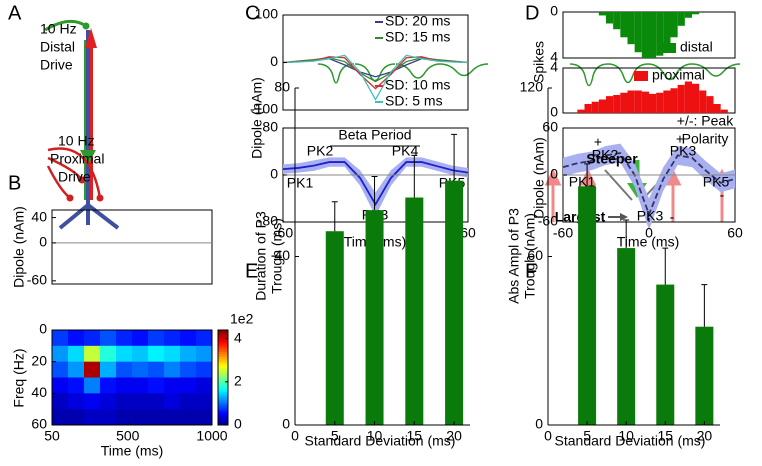 The height and width of the screenshot is (466, 762). I want to click on legend-label: SD: 10 ms, so click(417, 85).